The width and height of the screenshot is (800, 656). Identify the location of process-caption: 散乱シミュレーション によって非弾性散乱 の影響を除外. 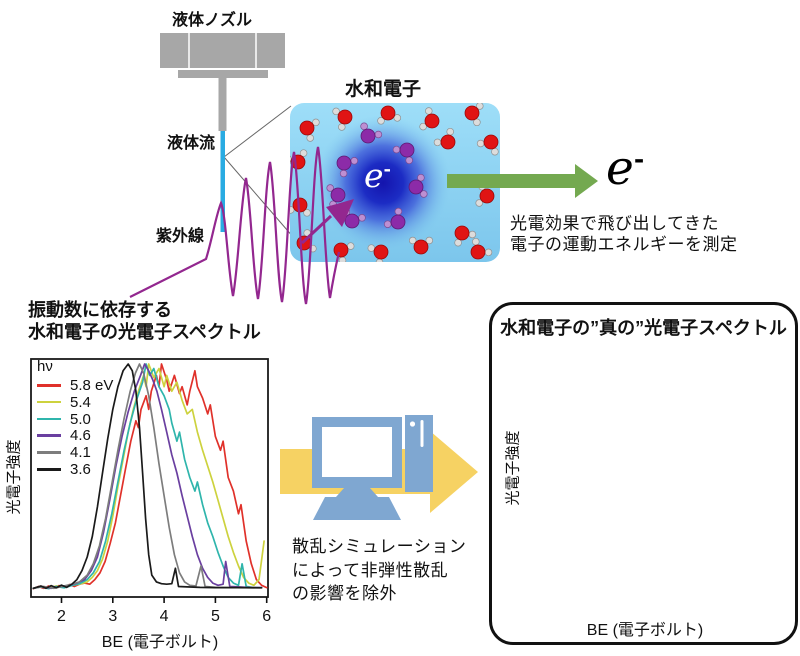
(387, 570).